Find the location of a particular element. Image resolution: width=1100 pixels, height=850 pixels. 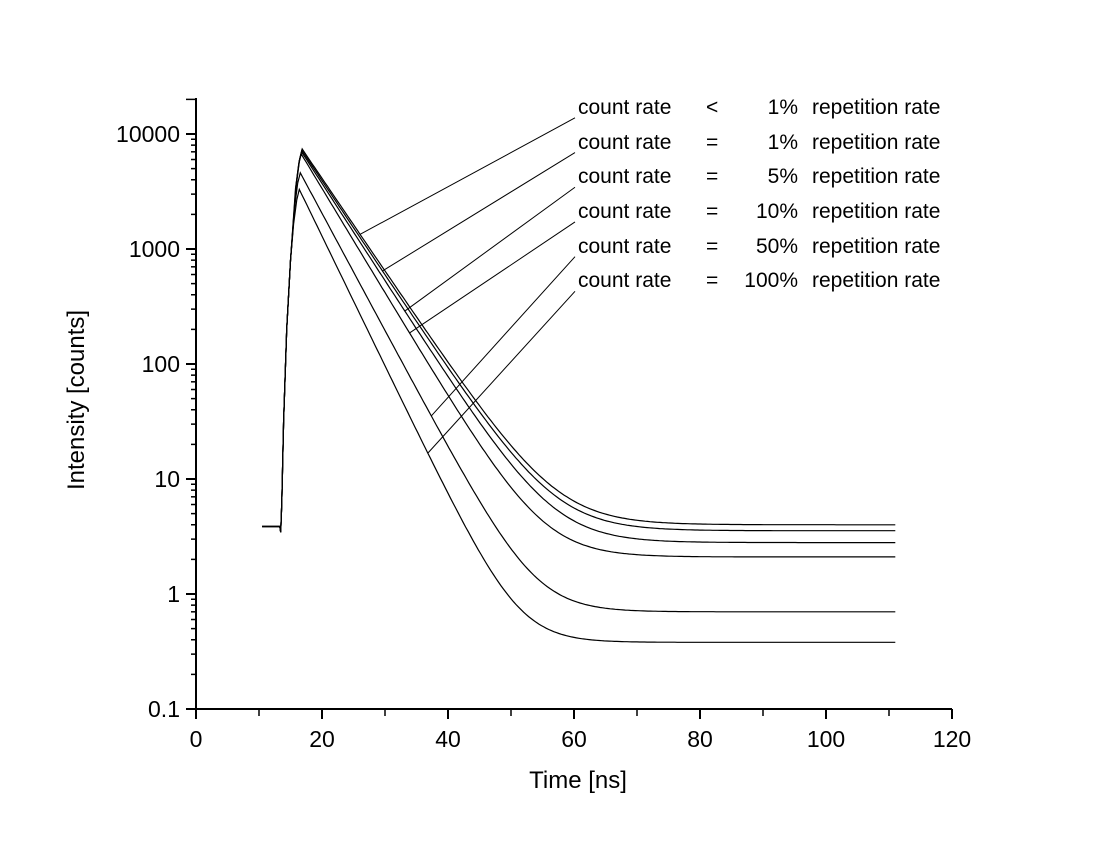

y-tick-label: 1 is located at coordinates (173, 594).